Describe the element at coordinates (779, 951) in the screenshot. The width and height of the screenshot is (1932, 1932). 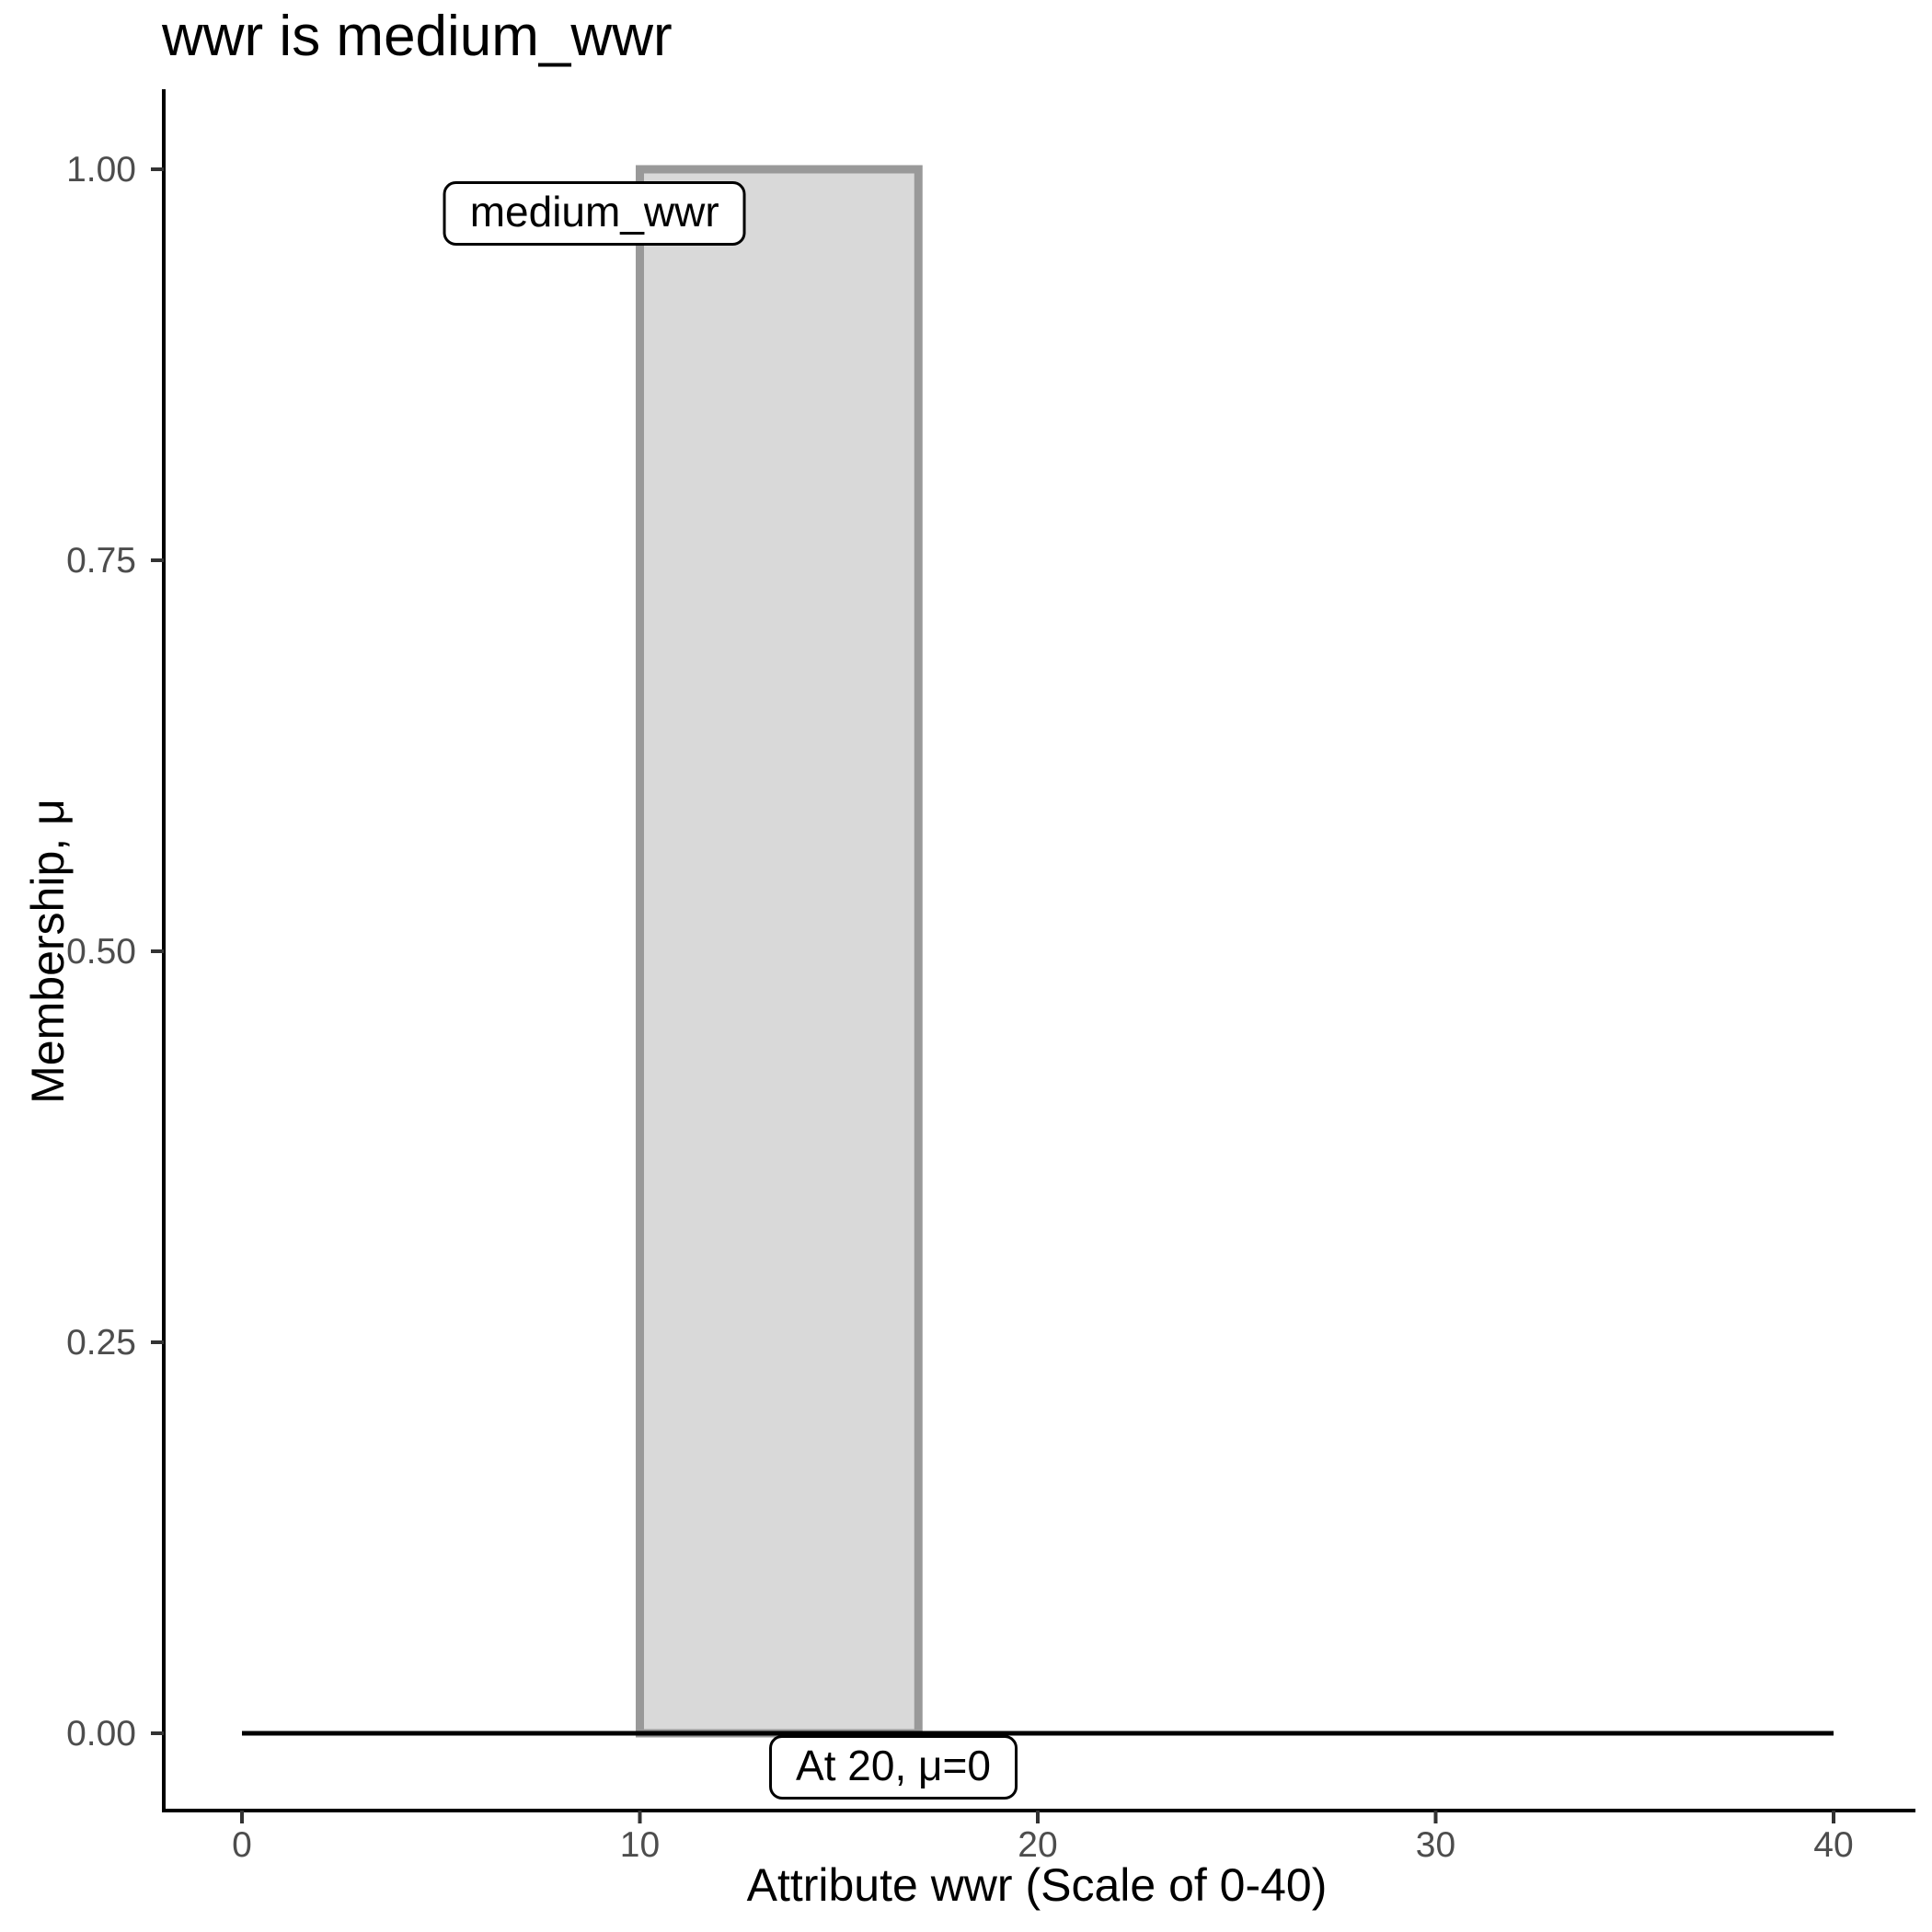
I see `membership-area-medium_wwr` at that location.